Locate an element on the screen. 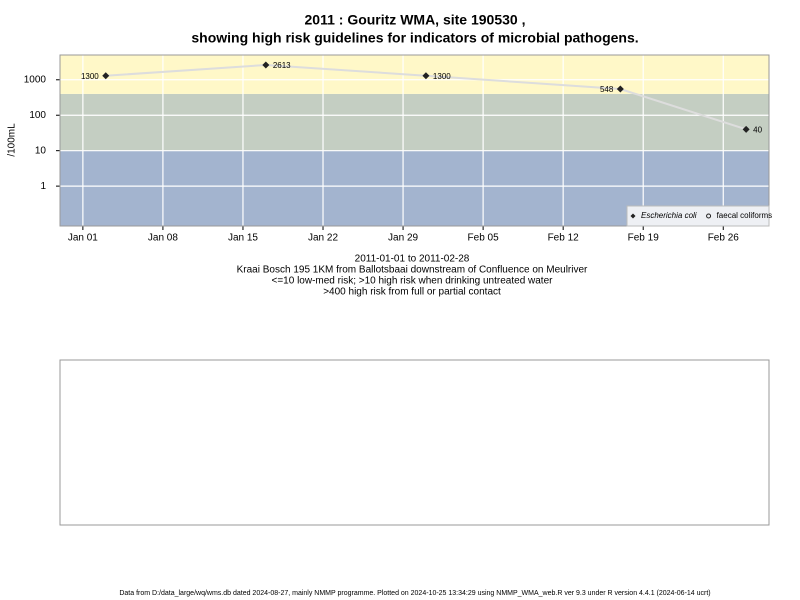  data-label: 2613 is located at coordinates (282, 65).